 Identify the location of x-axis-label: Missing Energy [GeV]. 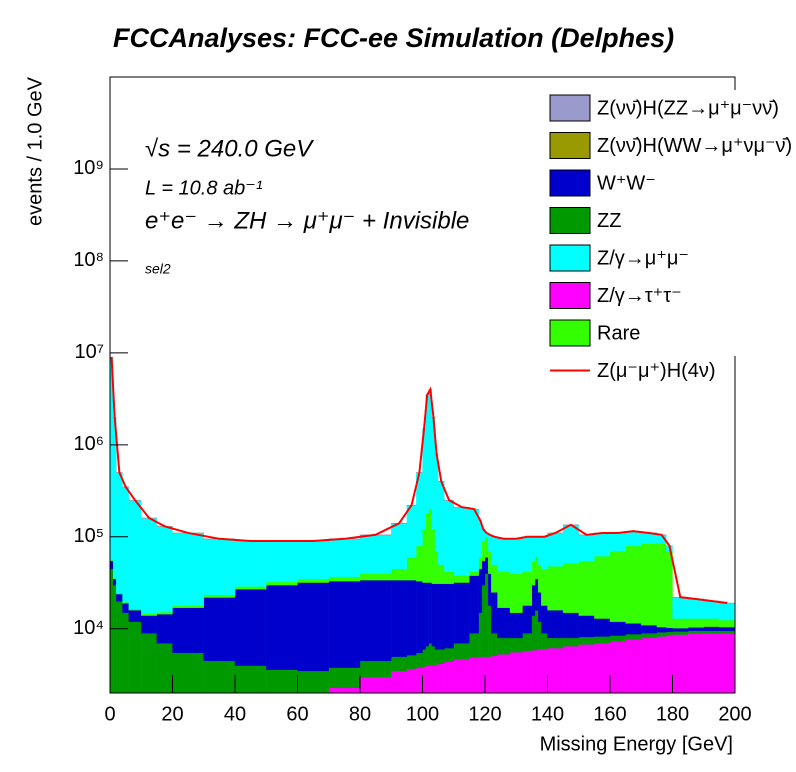
(636, 744).